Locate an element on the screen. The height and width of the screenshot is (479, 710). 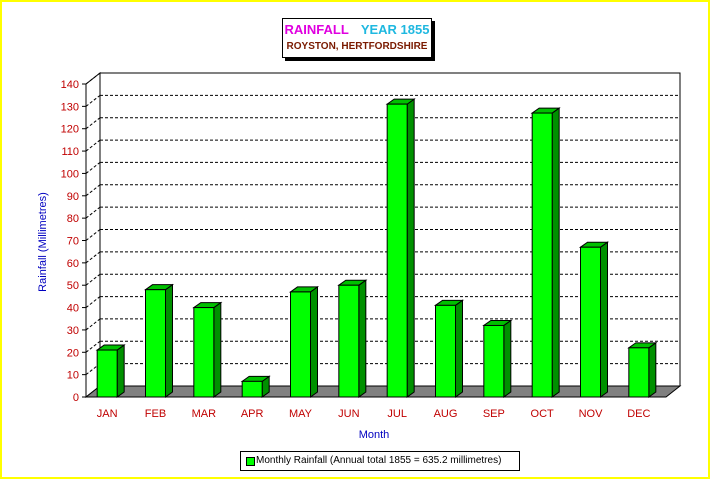
x-tick-label: FEB is located at coordinates (155, 414).